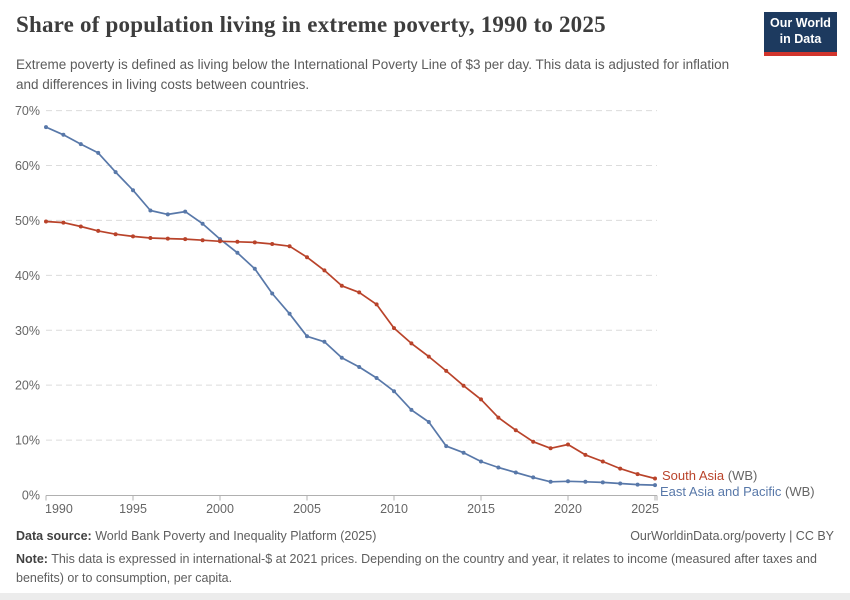 This screenshot has width=850, height=600. I want to click on y-tick-label: 10%, so click(27, 441).